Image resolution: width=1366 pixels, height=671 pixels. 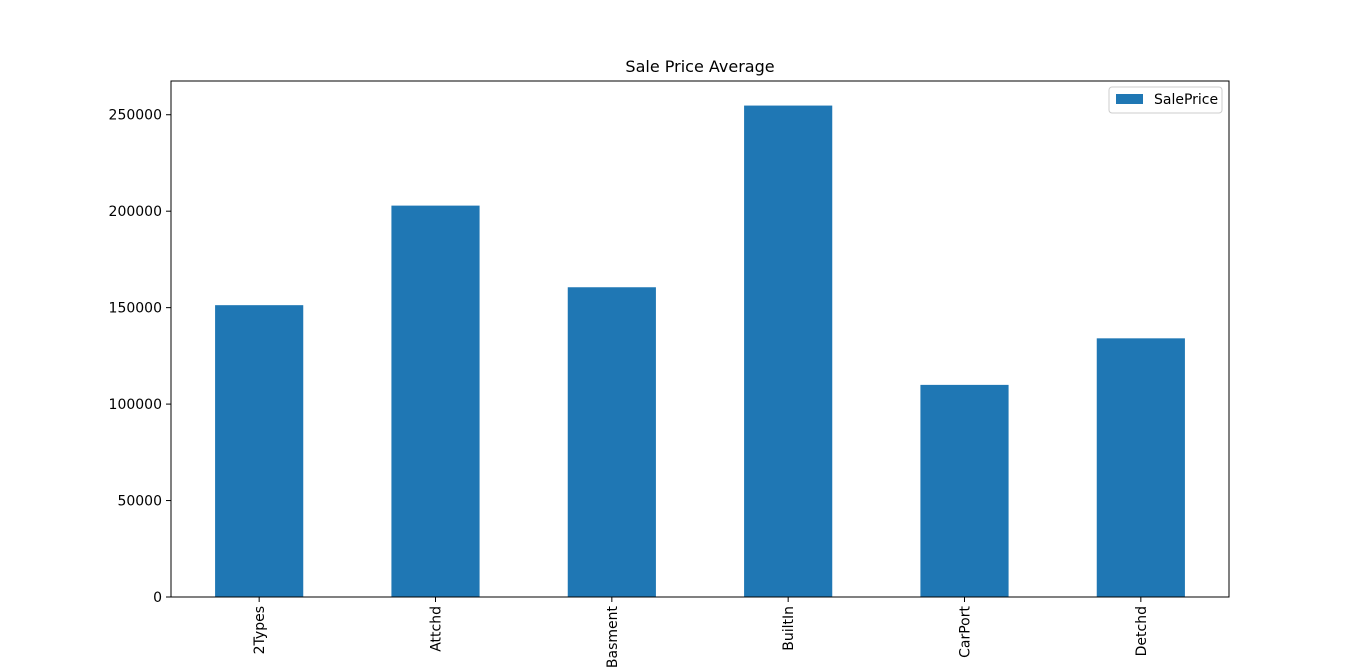 What do you see at coordinates (1186, 100) in the screenshot?
I see `legend-entry-saleprice: SalePrice` at bounding box center [1186, 100].